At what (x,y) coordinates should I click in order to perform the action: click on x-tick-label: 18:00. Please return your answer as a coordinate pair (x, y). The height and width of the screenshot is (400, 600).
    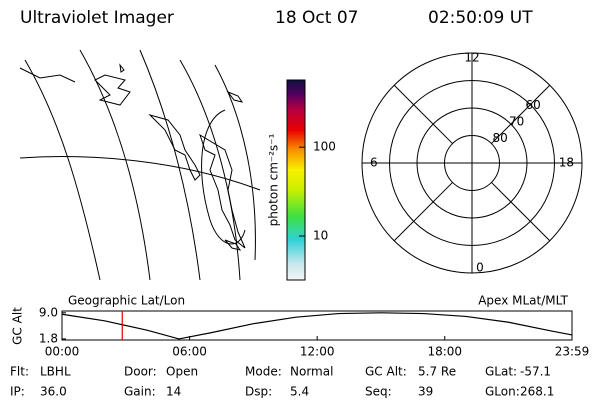
    Looking at the image, I should click on (444, 352).